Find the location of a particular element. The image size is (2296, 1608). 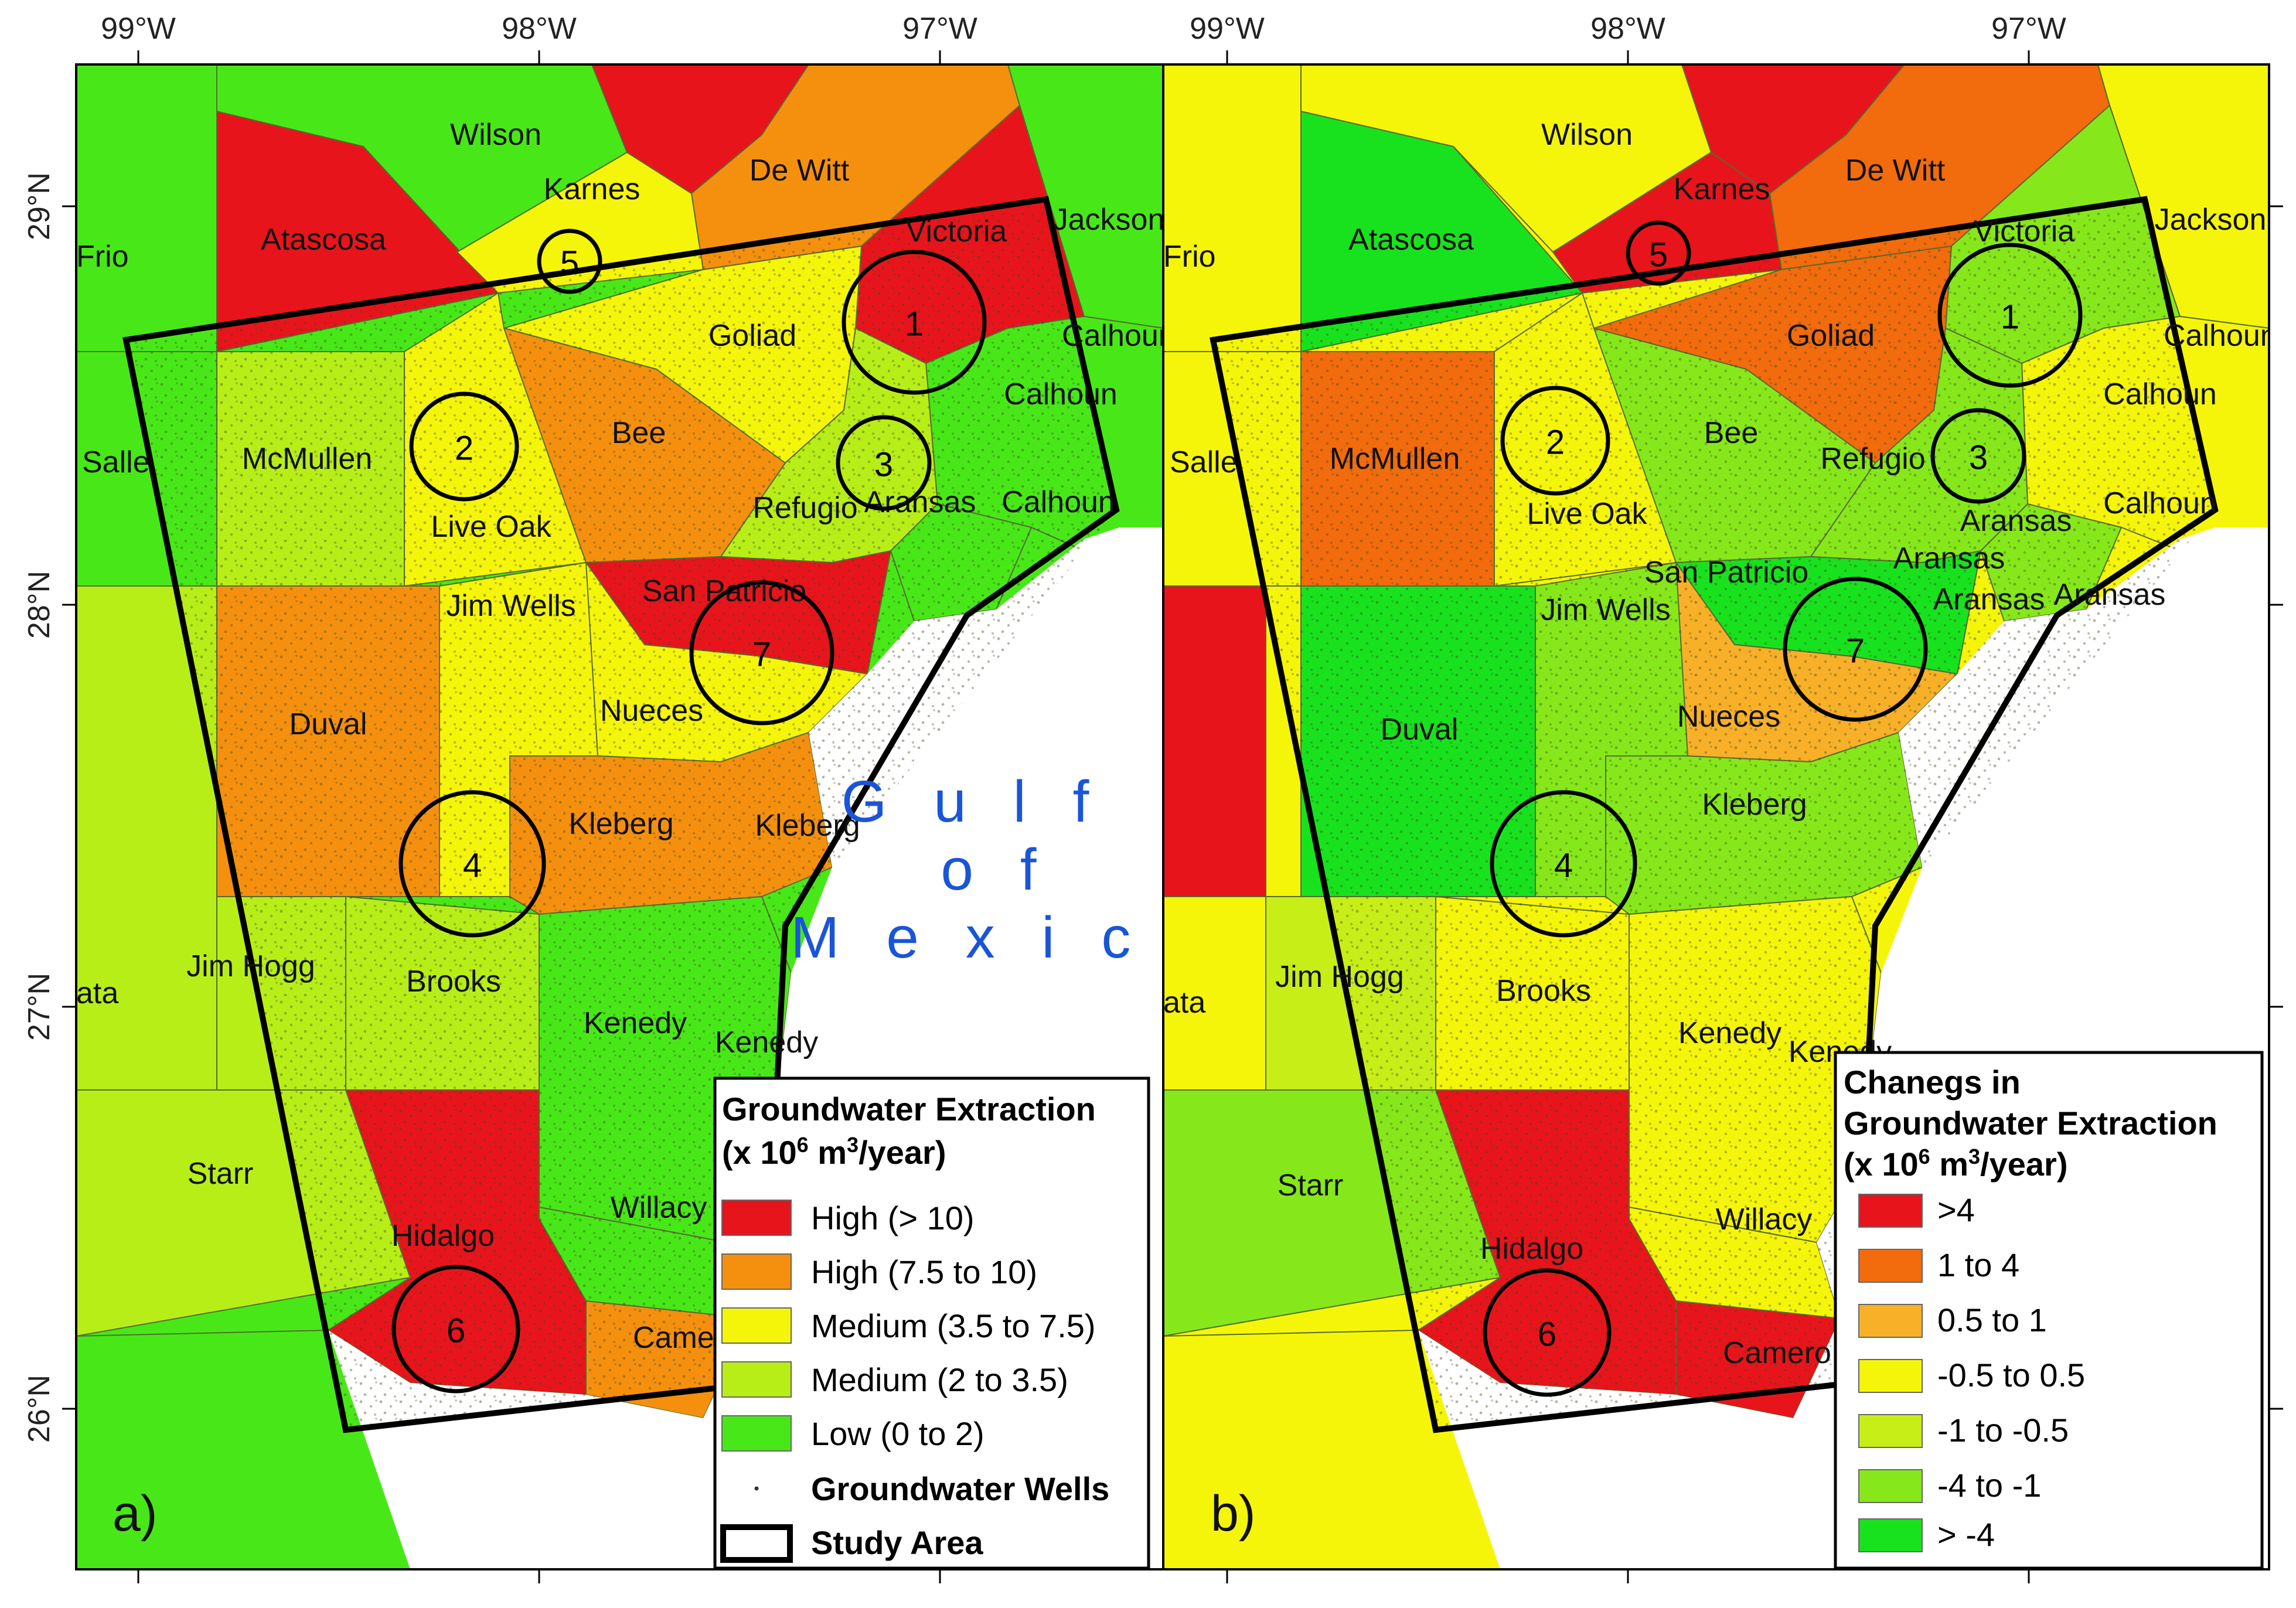

county-label: Calhoun is located at coordinates (2160, 503).